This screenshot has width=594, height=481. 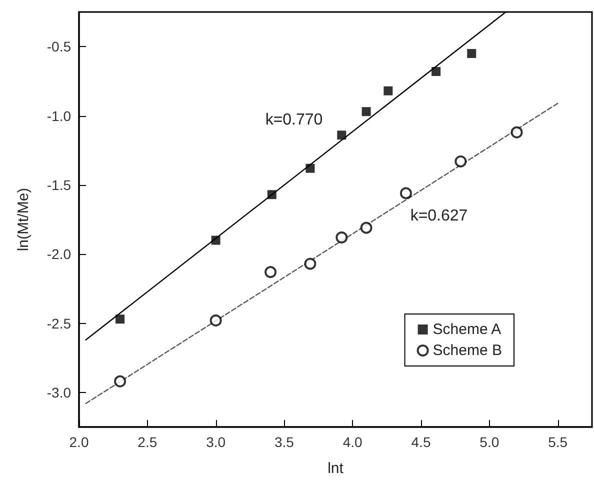 I want to click on x-tick-label: 3.5, so click(x=284, y=442).